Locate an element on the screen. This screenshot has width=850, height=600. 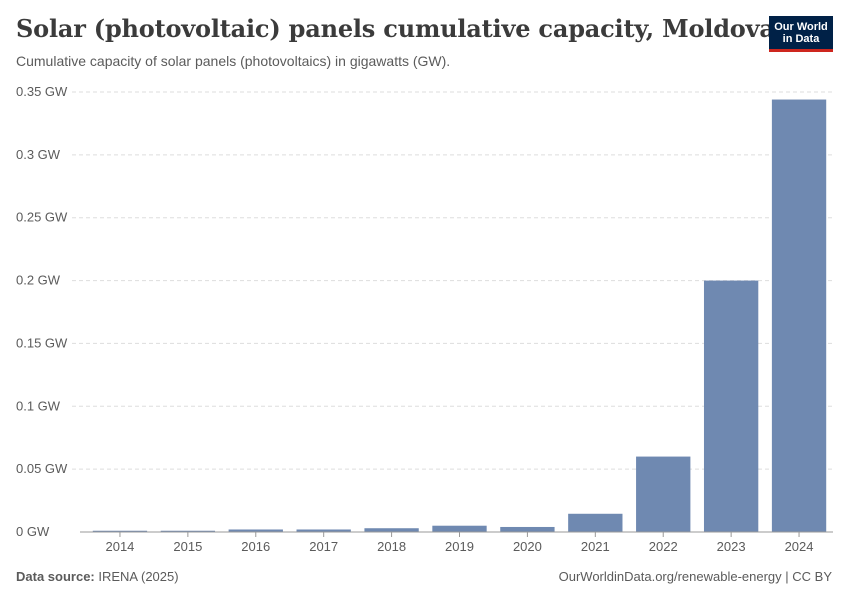
data-source-label: Data source: is located at coordinates (55, 576).